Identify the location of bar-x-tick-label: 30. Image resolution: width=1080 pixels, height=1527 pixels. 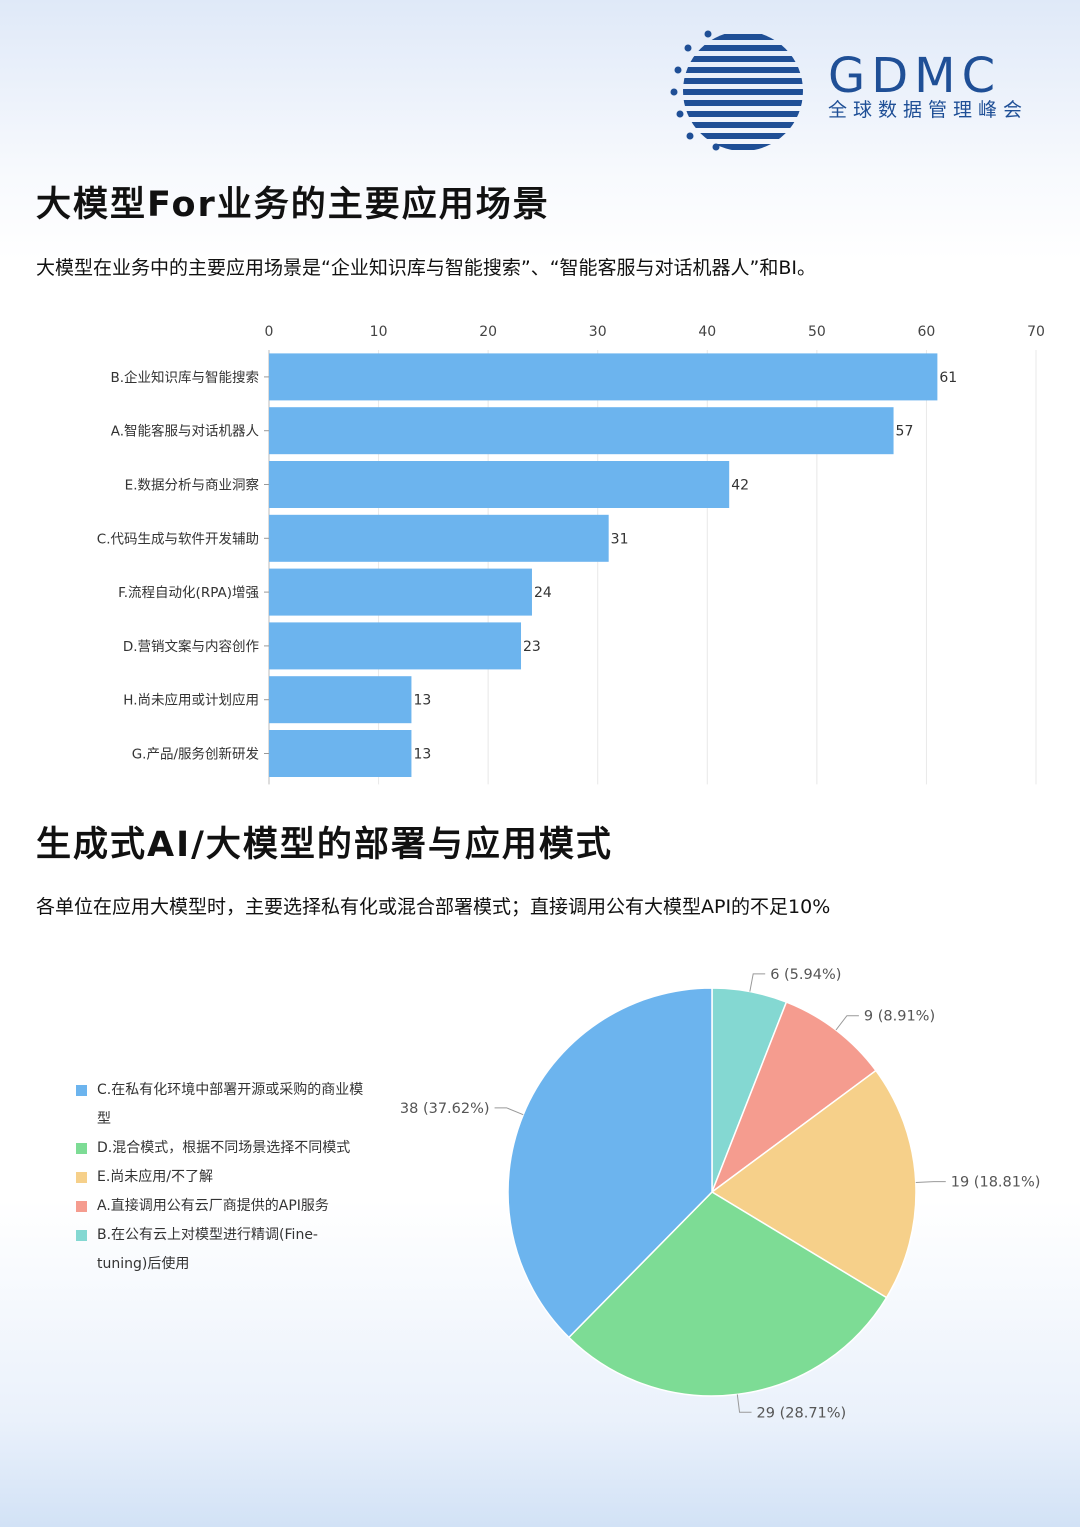
(598, 332).